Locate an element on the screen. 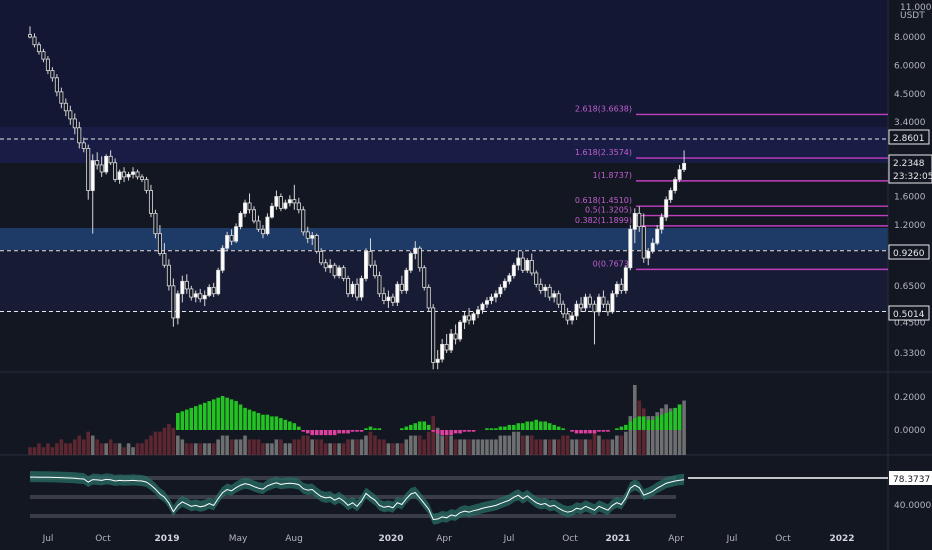 This screenshot has width=932, height=550. price-tick: 3.4000 is located at coordinates (910, 123).